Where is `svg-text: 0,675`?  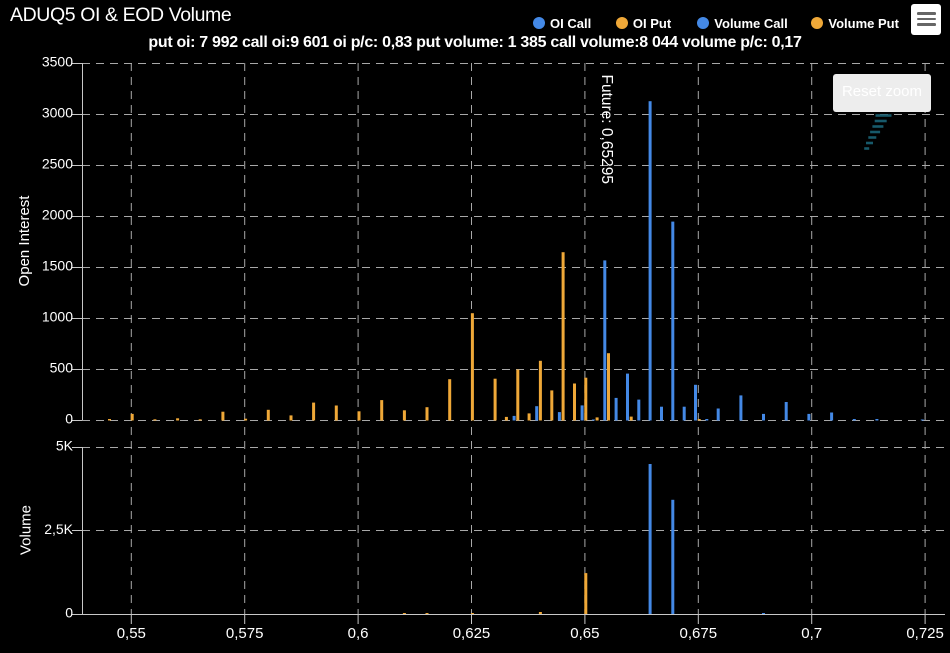
svg-text: 0,675 is located at coordinates (699, 633).